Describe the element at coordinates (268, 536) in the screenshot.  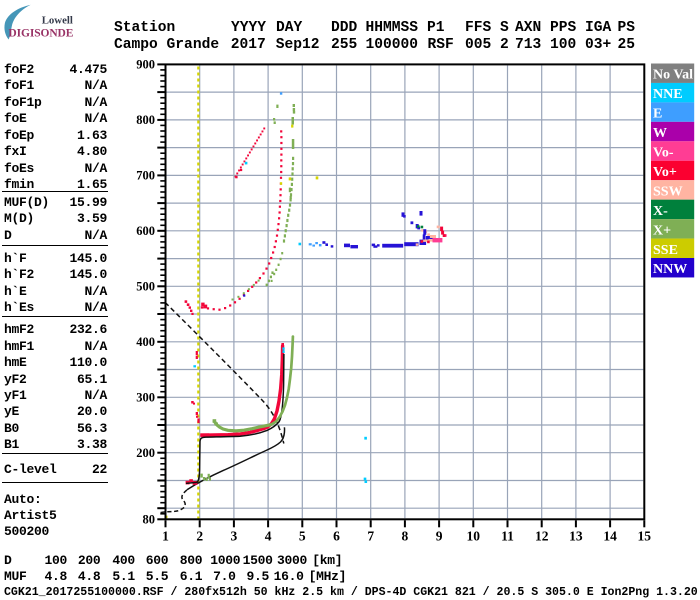
I see `svg-text: 4` at that location.